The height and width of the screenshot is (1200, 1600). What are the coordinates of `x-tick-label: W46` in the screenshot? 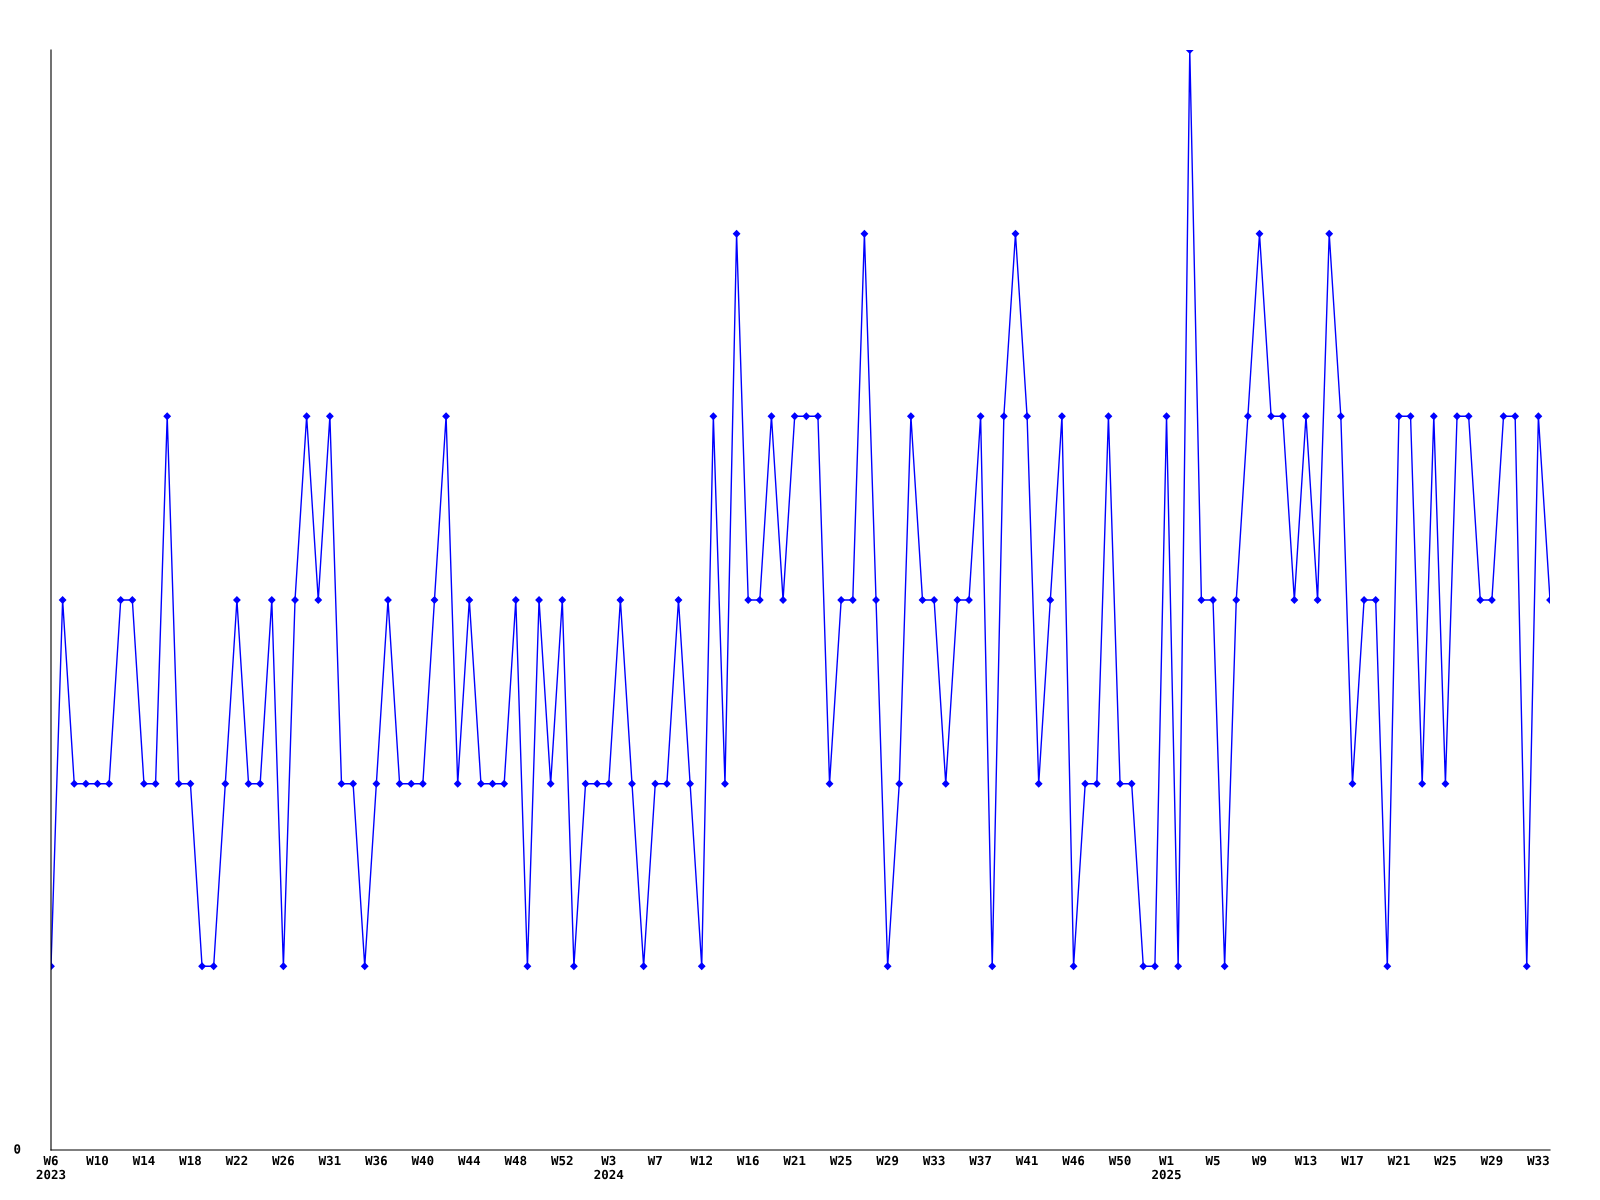 It's located at (1073, 1160).